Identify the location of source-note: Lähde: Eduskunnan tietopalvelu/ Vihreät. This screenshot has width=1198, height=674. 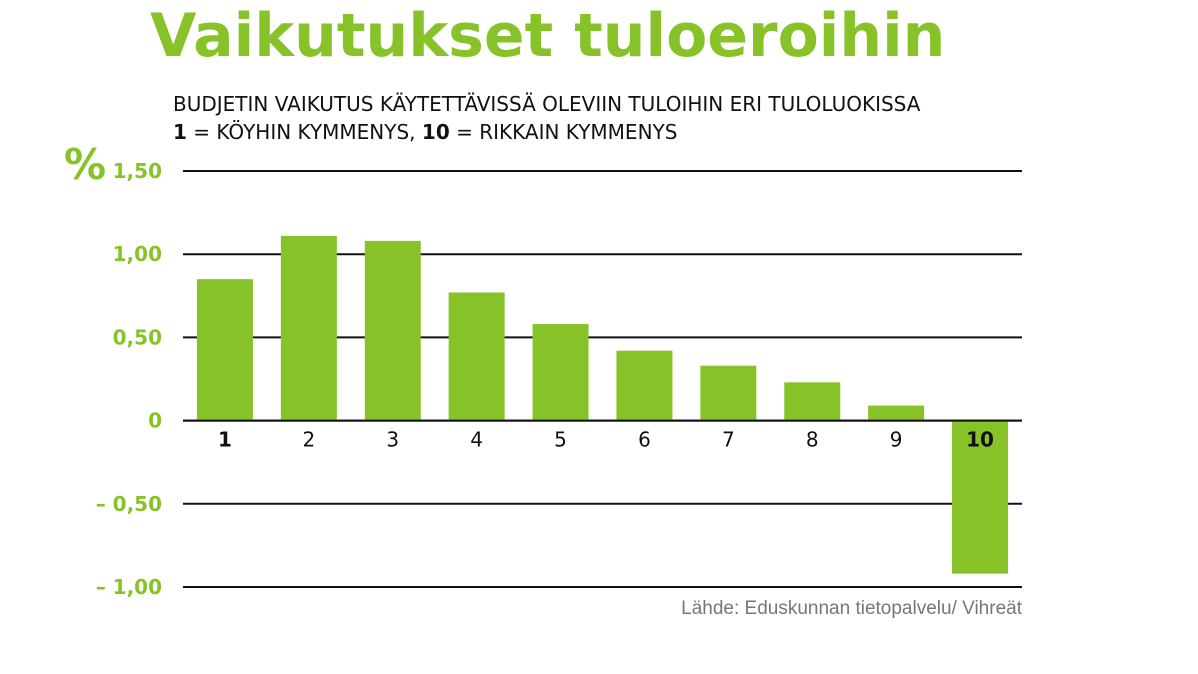
(851, 608).